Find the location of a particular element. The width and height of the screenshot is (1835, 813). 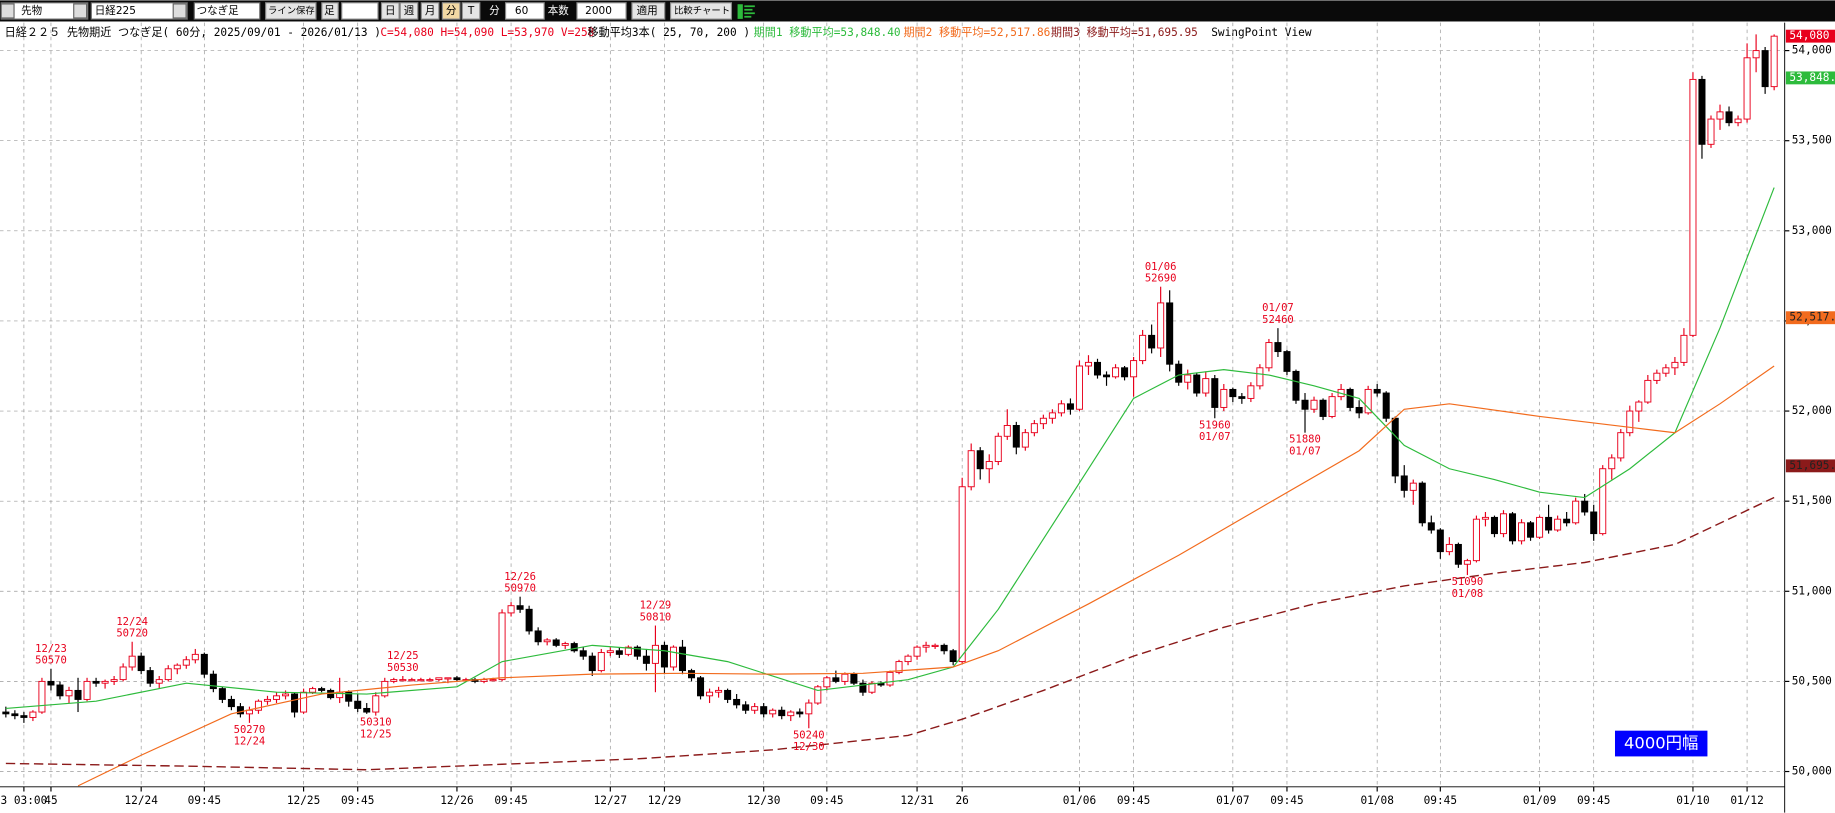

swing-price: 51880 is located at coordinates (1305, 440).